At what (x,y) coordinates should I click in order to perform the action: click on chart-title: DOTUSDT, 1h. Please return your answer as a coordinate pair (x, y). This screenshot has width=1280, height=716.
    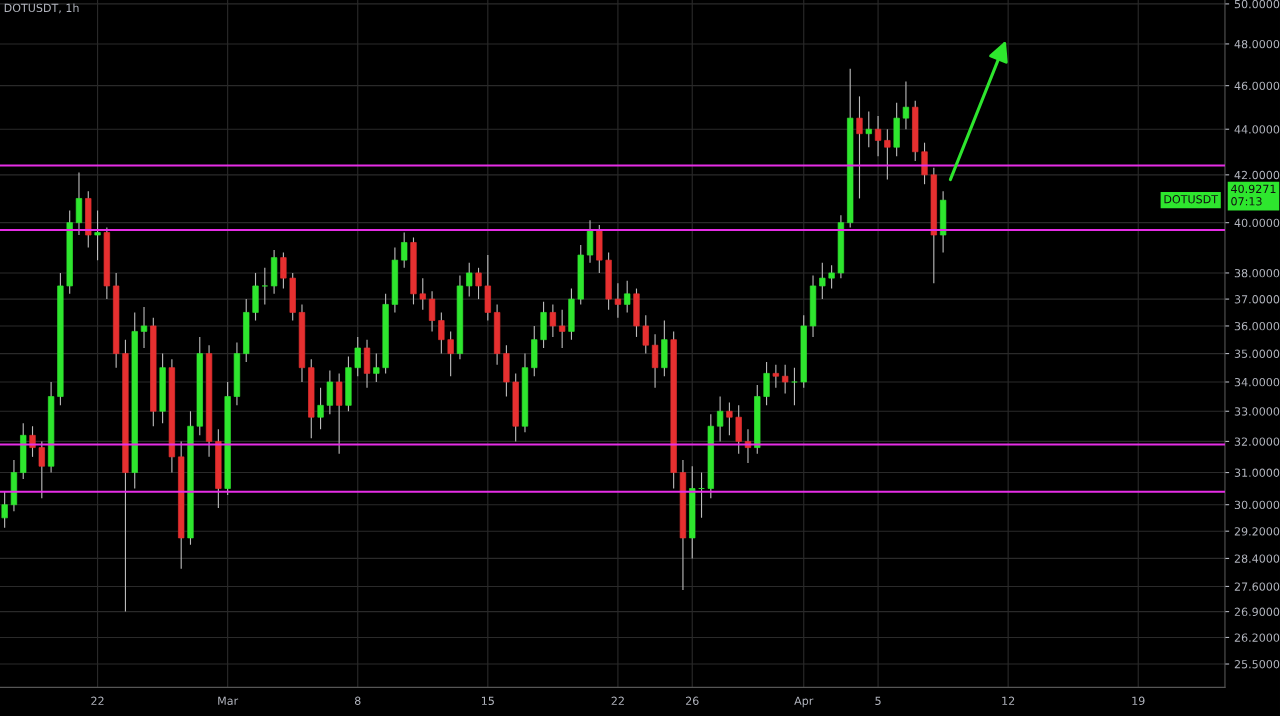
    Looking at the image, I should click on (41, 8).